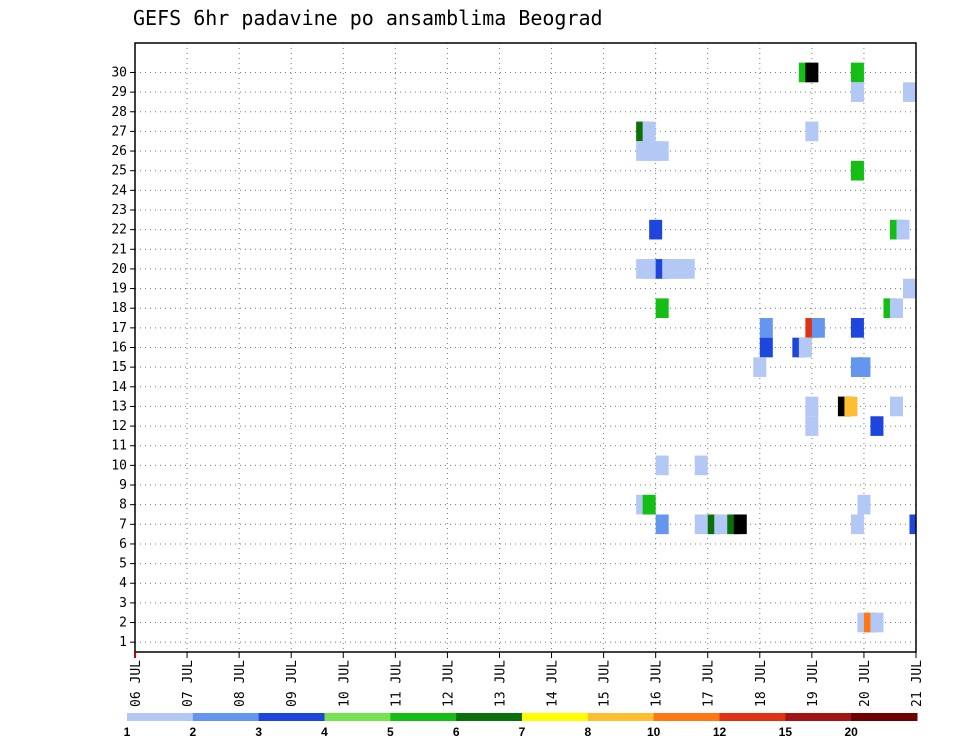 This screenshot has width=960, height=742. I want to click on y-tick-label: 21, so click(119, 249).